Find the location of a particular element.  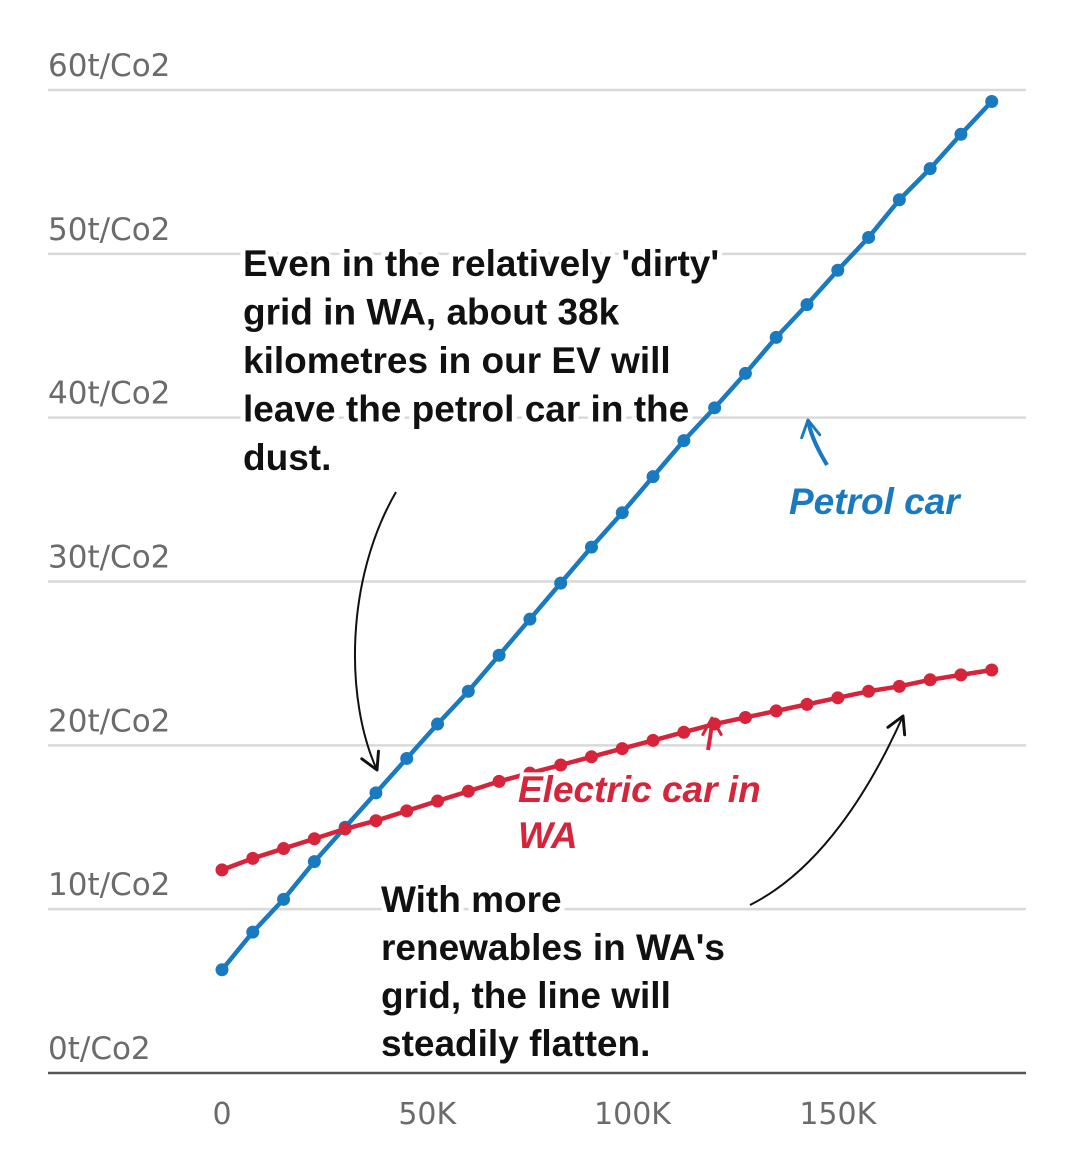

x-axis-ticks: 0 50K 100K 150K is located at coordinates (544, 1114).